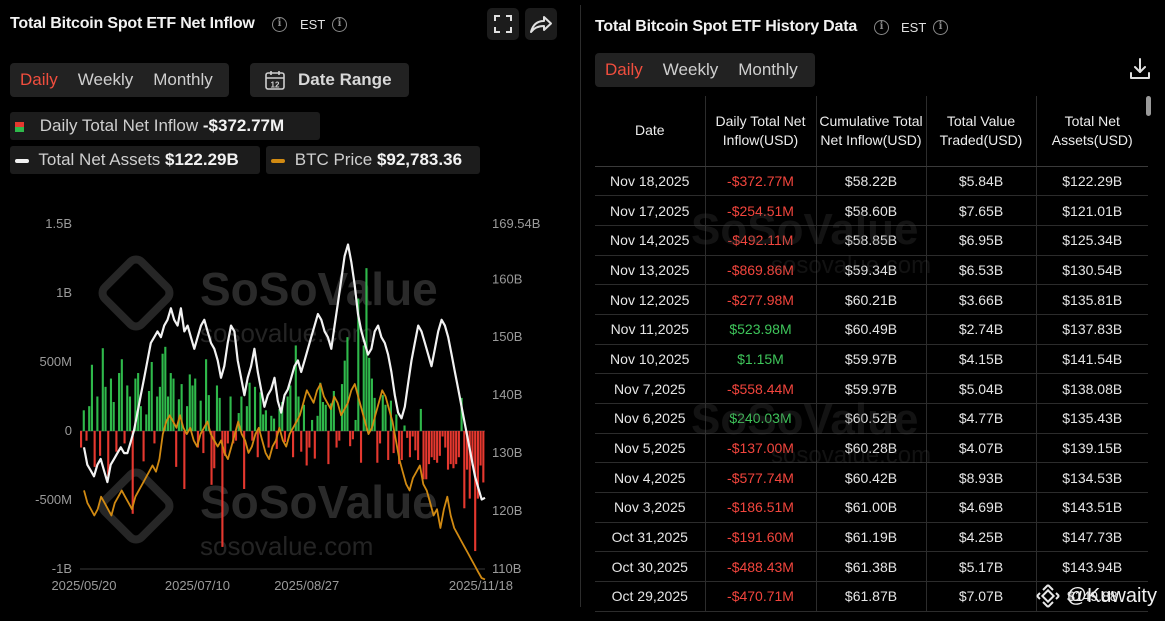 The width and height of the screenshot is (1165, 621). I want to click on cell-date: Nov 13,2025, so click(650, 270).